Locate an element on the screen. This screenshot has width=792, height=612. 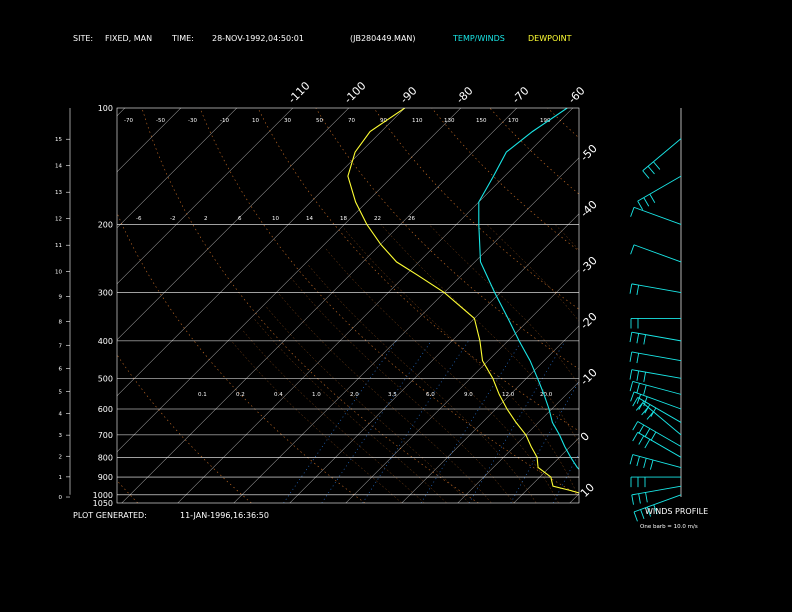
mixing-ratio-label: 6.0 is located at coordinates (430, 395).